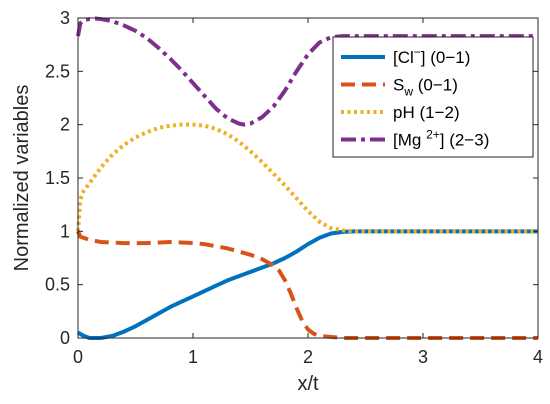 The width and height of the screenshot is (550, 404). What do you see at coordinates (423, 357) in the screenshot?
I see `x-tick-label: 3` at bounding box center [423, 357].